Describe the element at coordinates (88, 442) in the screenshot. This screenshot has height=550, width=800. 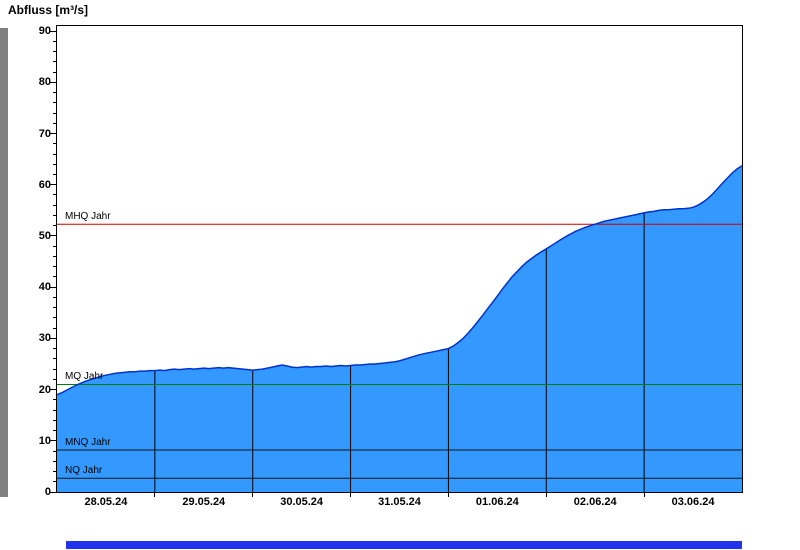
I see `reference-line-label: MNQ Jahr` at that location.